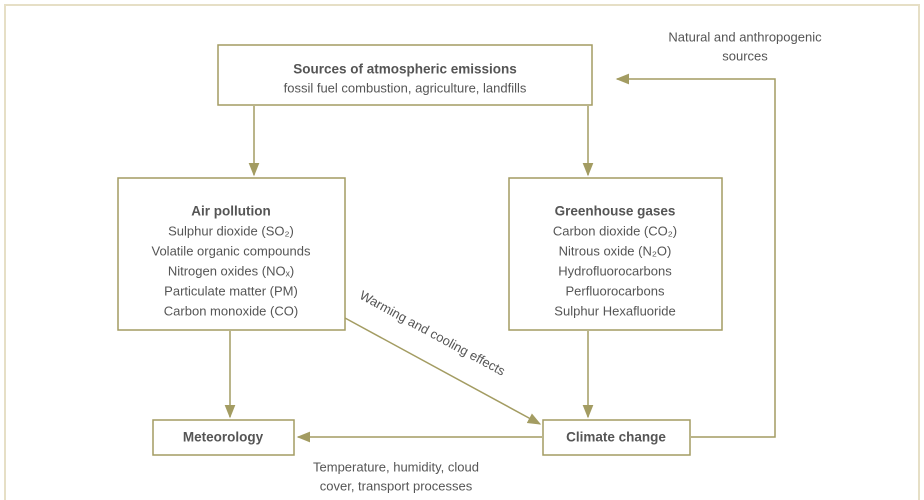 This screenshot has height=500, width=924. What do you see at coordinates (231, 290) in the screenshot?
I see `node-line: Particulate matter (PM)` at bounding box center [231, 290].